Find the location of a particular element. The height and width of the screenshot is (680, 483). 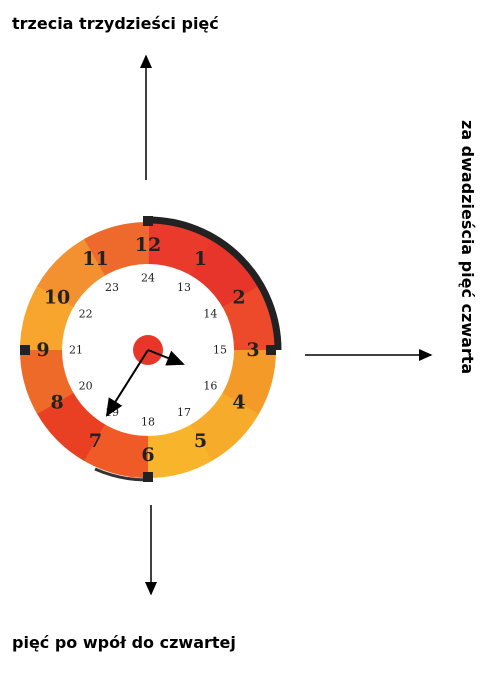

hour24-number: 24 is located at coordinates (148, 278).